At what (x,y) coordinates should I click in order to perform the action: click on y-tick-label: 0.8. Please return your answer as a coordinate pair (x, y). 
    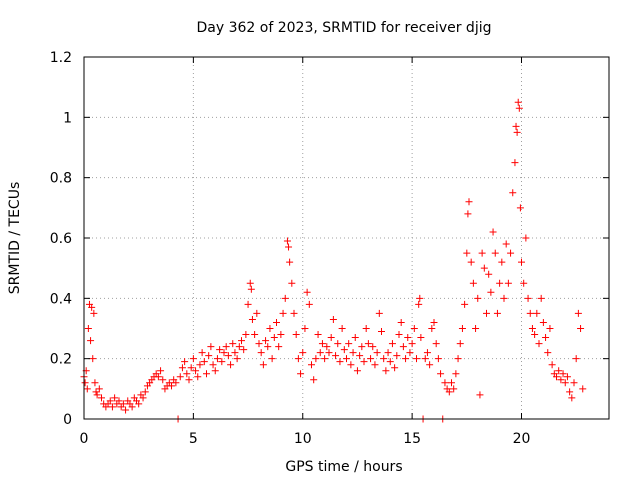
    Looking at the image, I should click on (61, 179).